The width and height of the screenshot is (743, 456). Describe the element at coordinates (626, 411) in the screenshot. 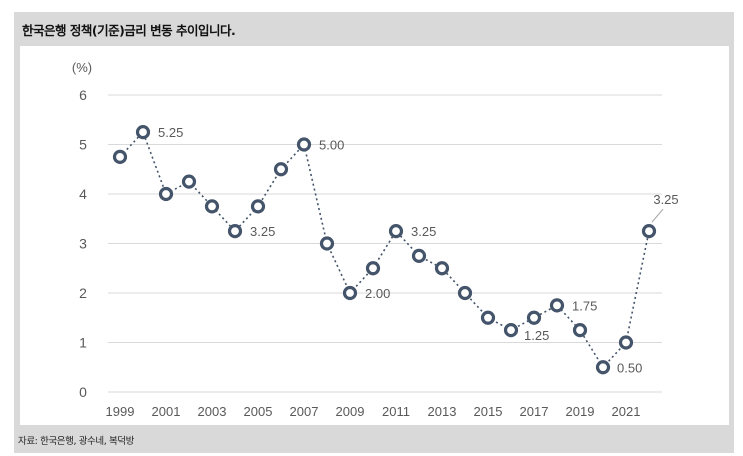

I see `x-tick-label: 2021` at that location.